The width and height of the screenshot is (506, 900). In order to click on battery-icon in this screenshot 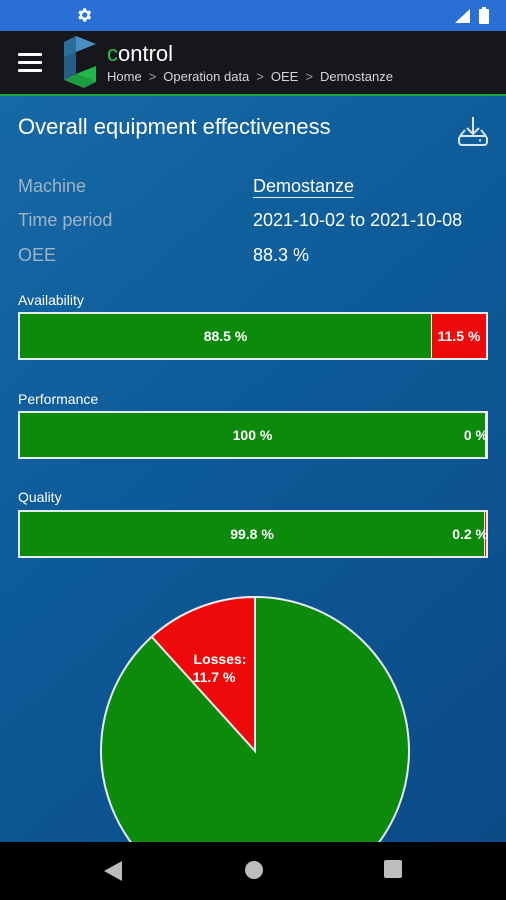, I will do `click(484, 15)`.